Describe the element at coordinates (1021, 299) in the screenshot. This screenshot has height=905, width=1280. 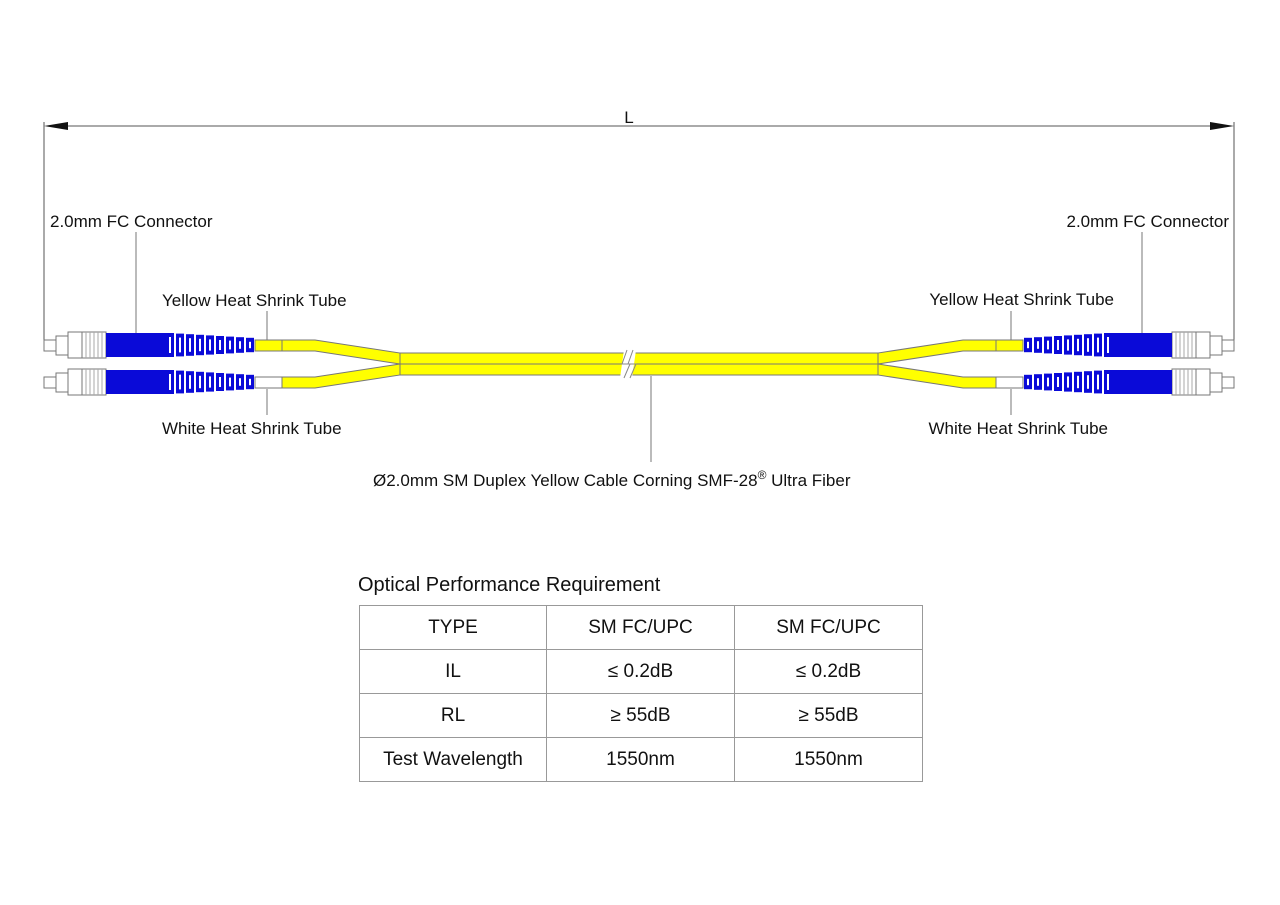
I see `right-yellow-tube-label: Yellow Heat Shrink Tube` at that location.